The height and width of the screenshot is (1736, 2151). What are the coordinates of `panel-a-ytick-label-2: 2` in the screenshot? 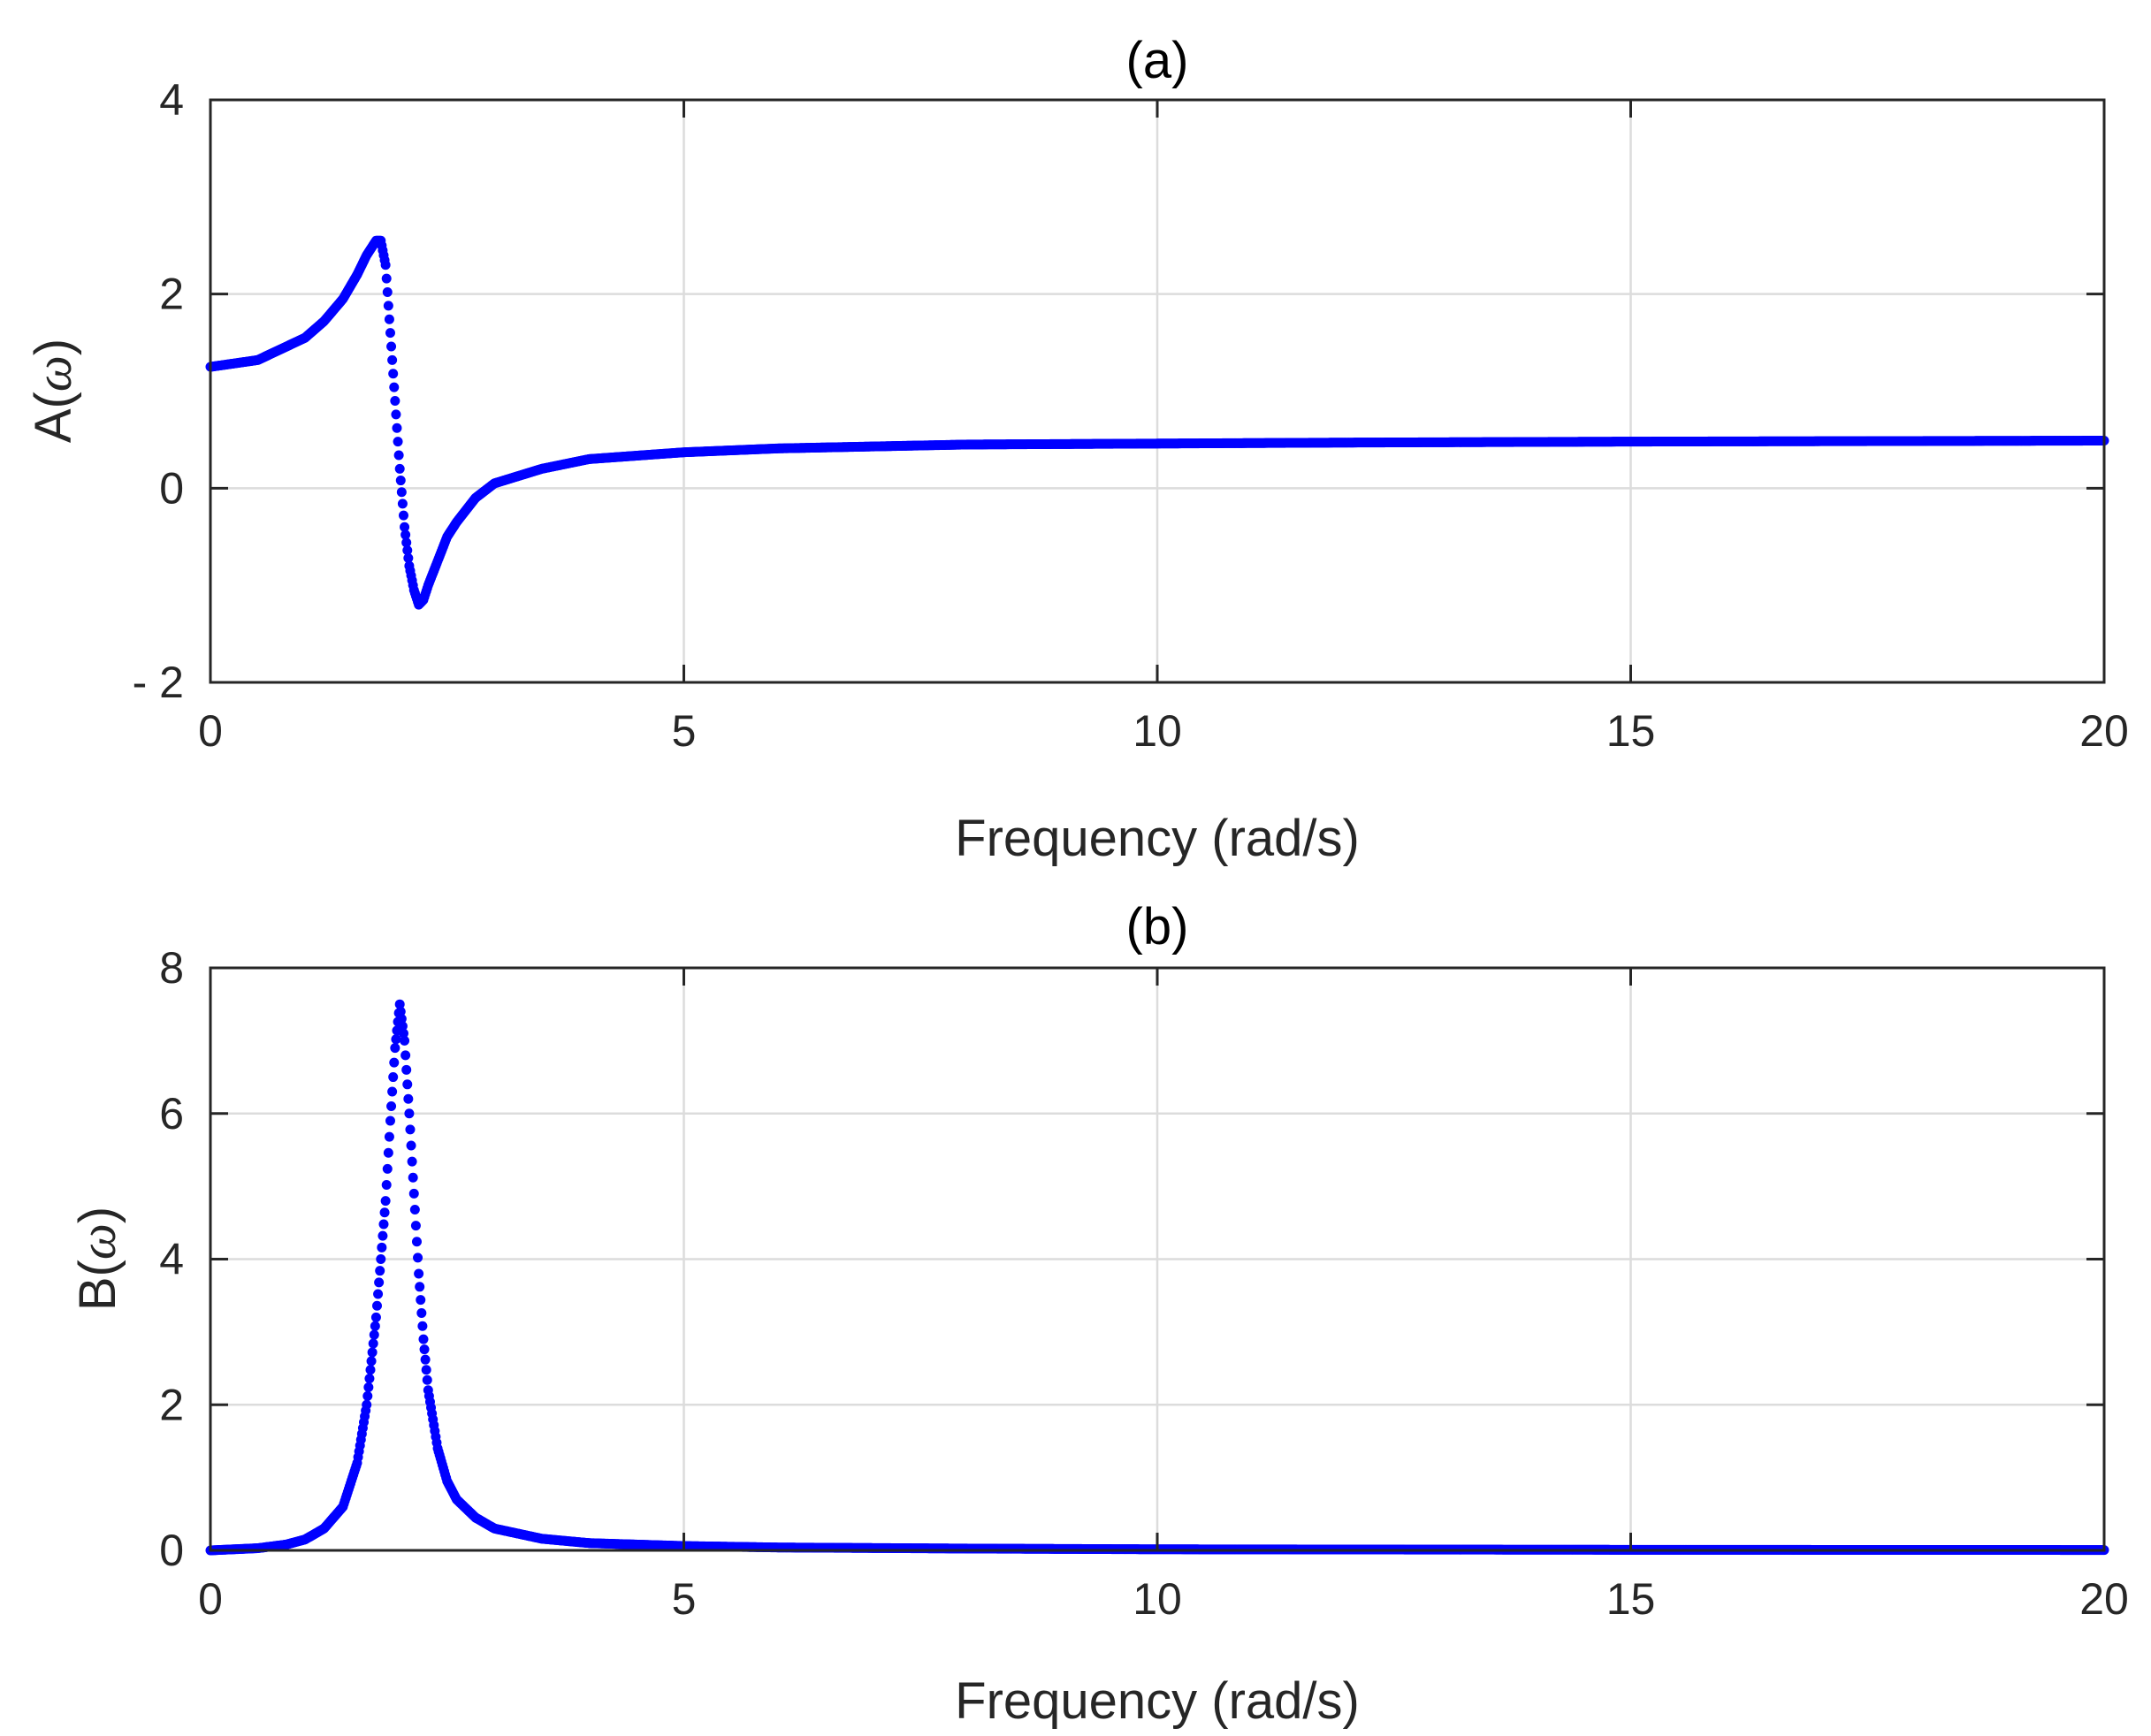 It's located at (171, 295).